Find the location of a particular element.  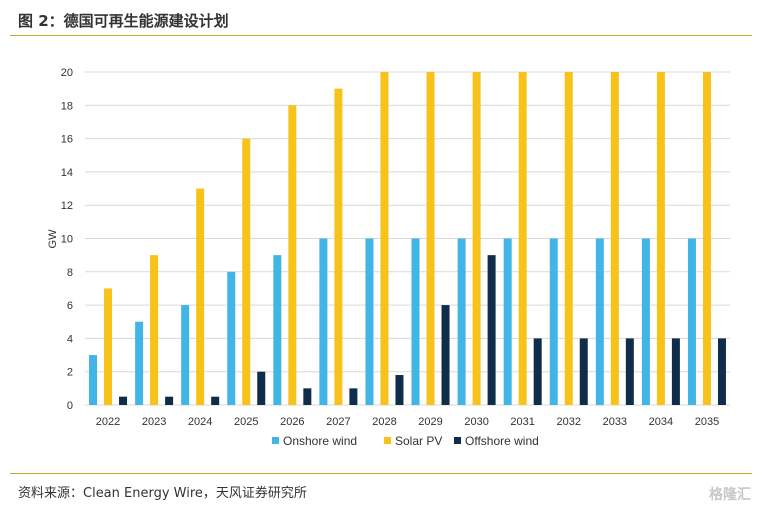

y-tick-label: 6 is located at coordinates (70, 306).